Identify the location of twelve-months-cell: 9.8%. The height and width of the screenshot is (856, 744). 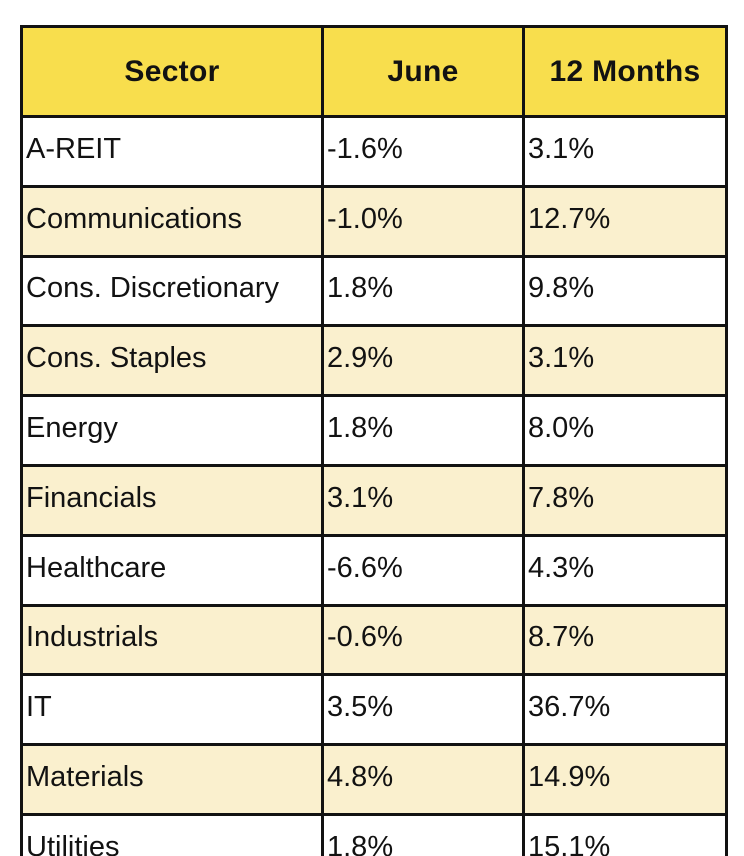
(625, 291).